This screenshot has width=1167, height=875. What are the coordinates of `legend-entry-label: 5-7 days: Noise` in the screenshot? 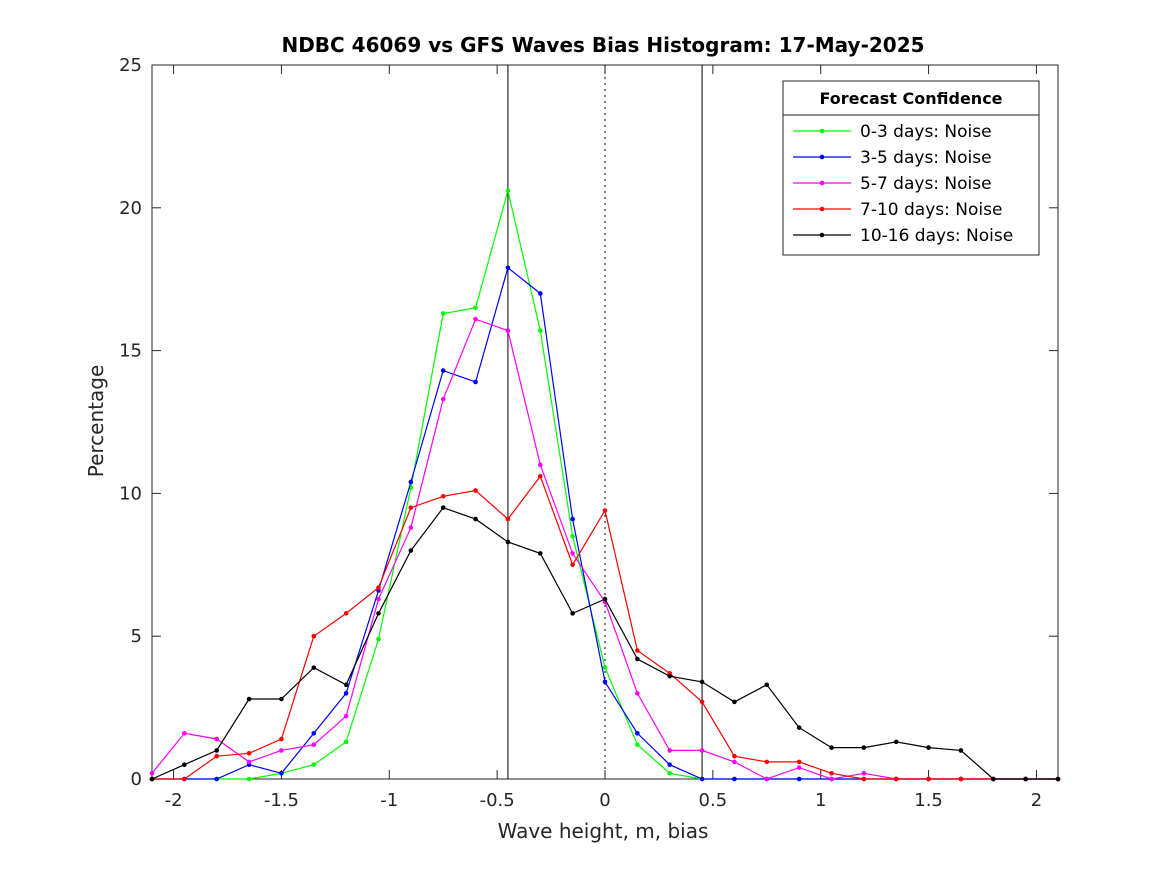 It's located at (926, 184).